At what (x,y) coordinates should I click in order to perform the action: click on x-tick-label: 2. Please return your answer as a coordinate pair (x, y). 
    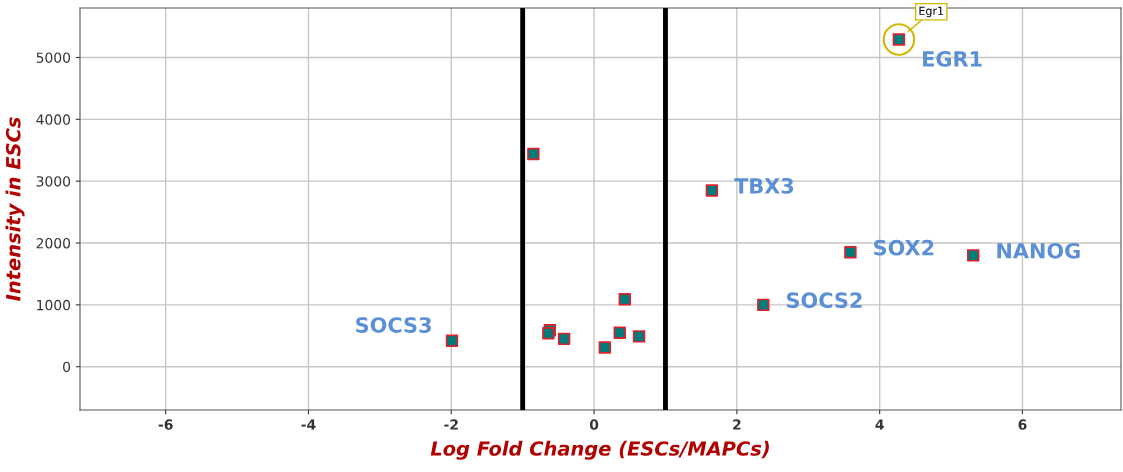
    Looking at the image, I should click on (737, 424).